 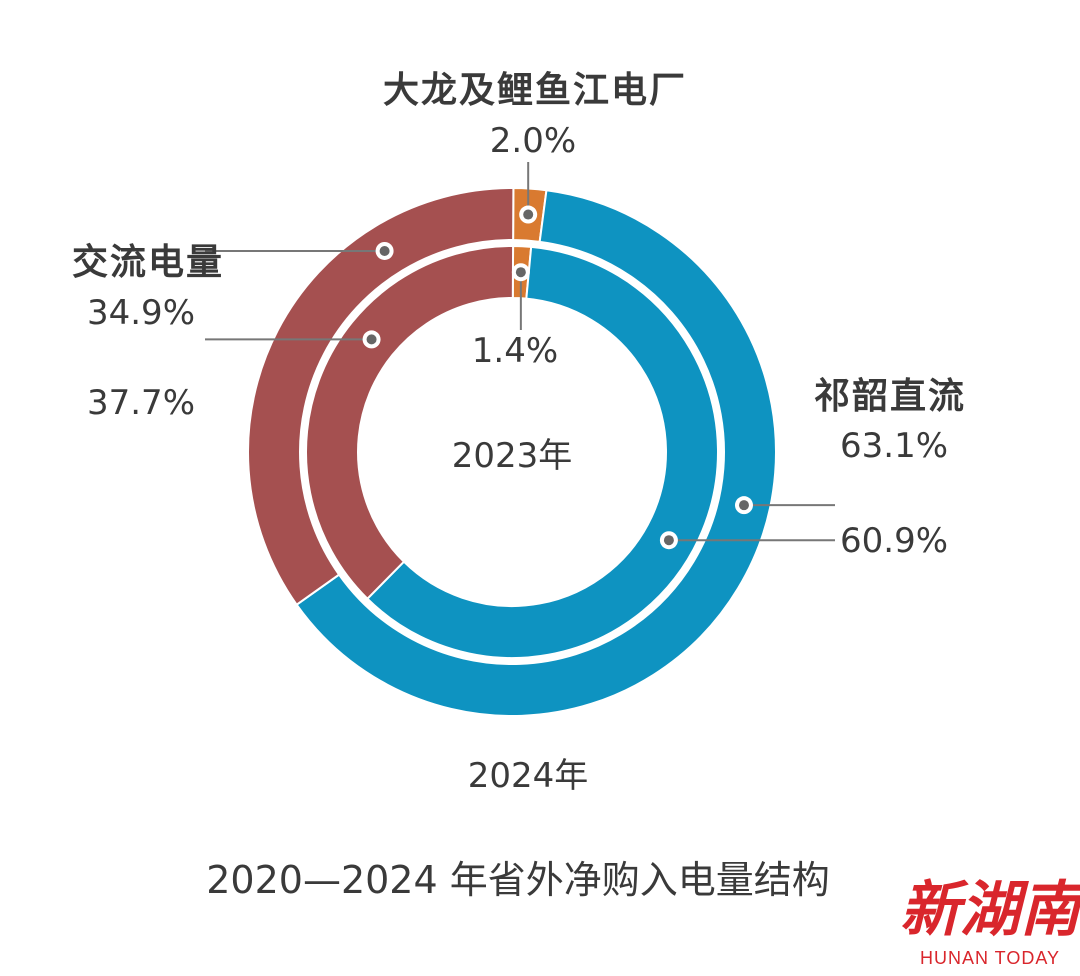 What do you see at coordinates (535, 90) in the screenshot?
I see `category-label-dalong: 大龙及鲤鱼江电厂` at bounding box center [535, 90].